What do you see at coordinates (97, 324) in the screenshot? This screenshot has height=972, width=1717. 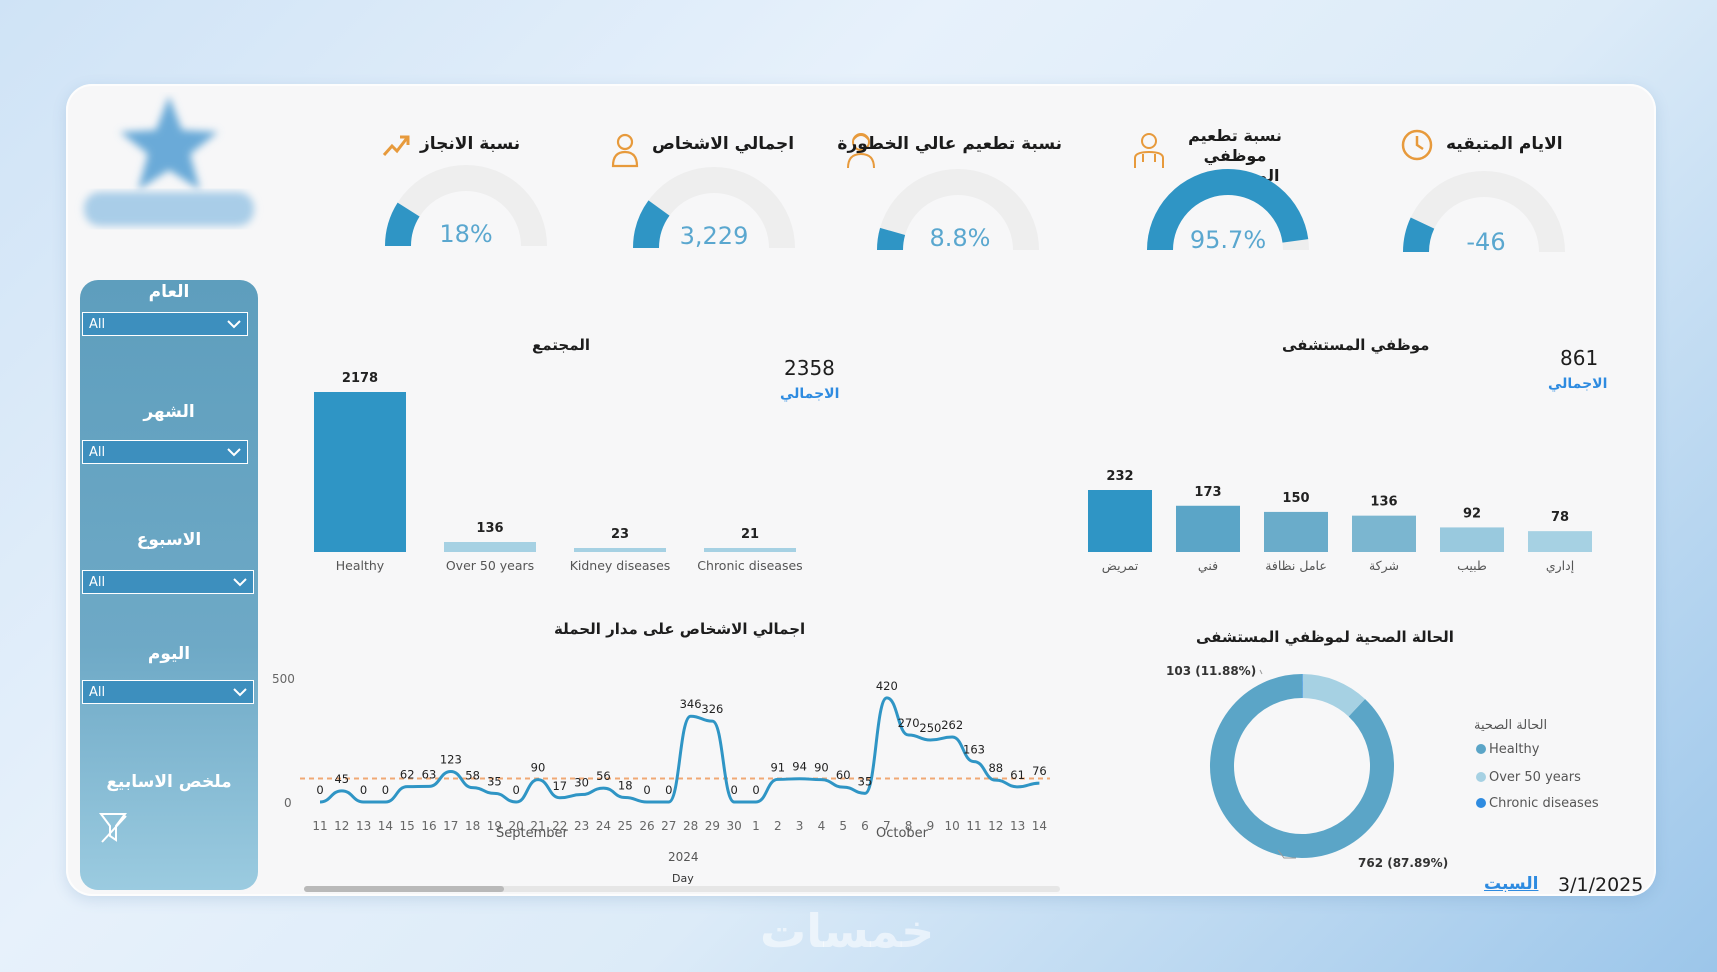 I see `year-filter-value: All` at bounding box center [97, 324].